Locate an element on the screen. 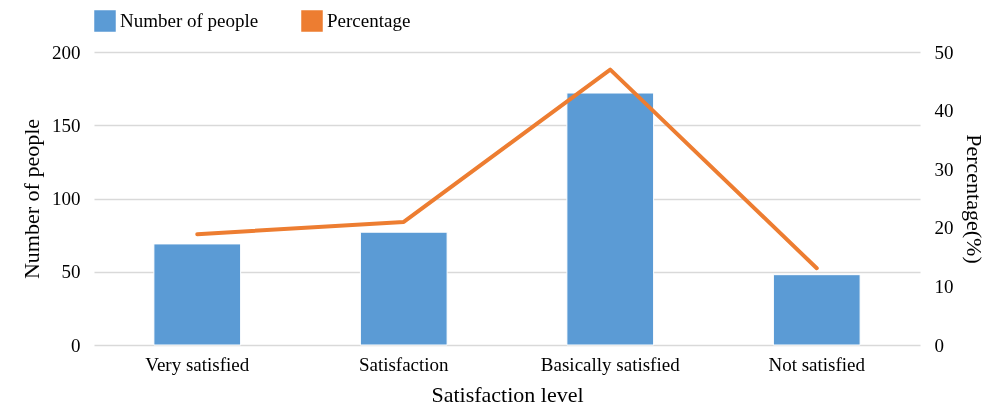 The width and height of the screenshot is (1004, 420). y2-tick-label: 30 is located at coordinates (944, 169).